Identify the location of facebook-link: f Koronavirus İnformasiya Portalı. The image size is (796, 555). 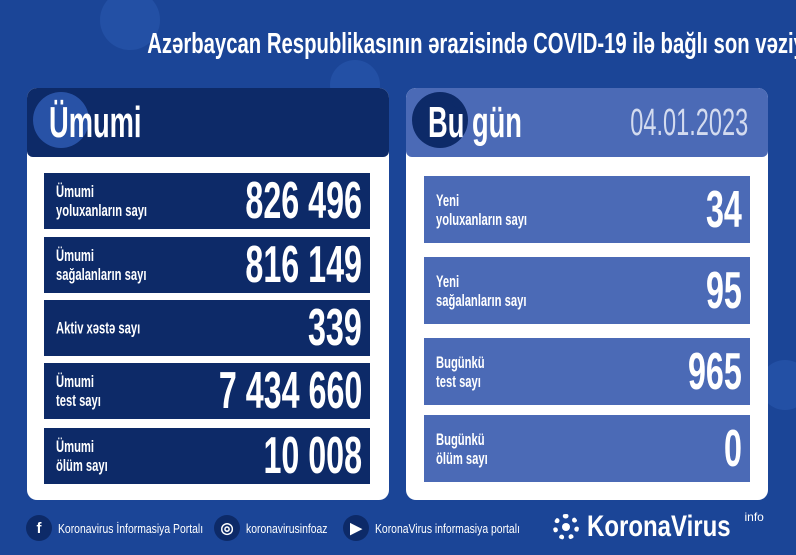
(132, 528).